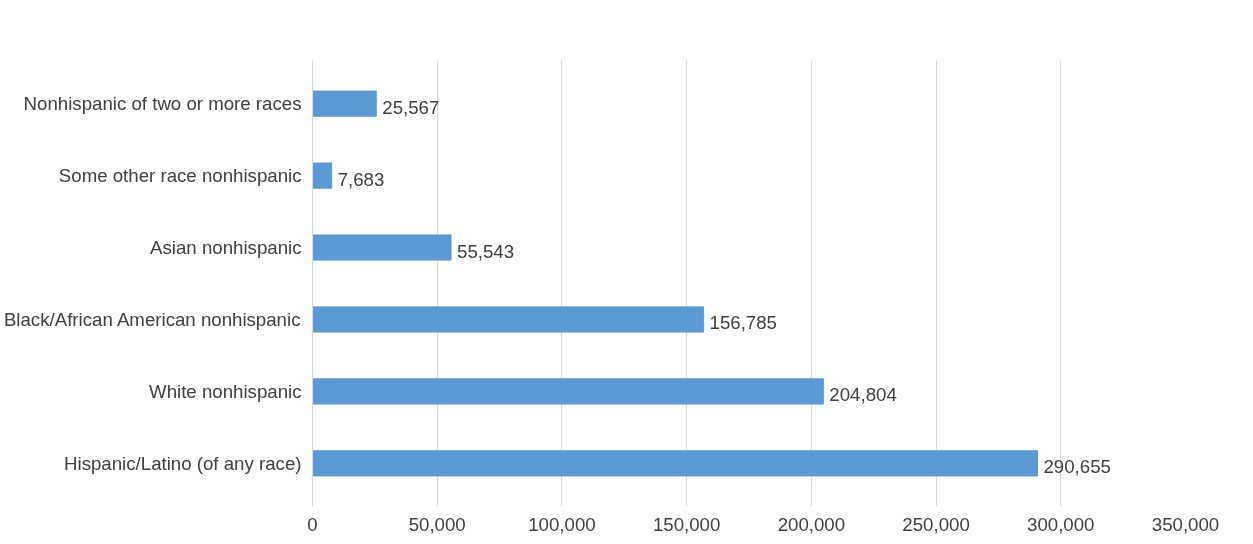  I want to click on y-tick-label: Hispanic/Latino (of any race), so click(183, 463).